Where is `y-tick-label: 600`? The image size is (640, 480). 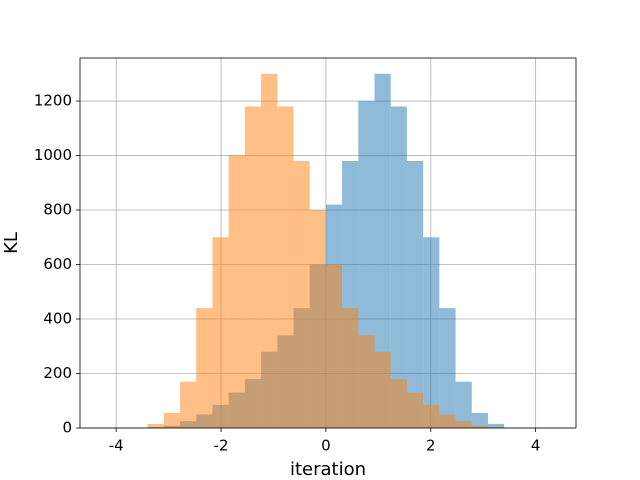 y-tick-label: 600 is located at coordinates (57, 264).